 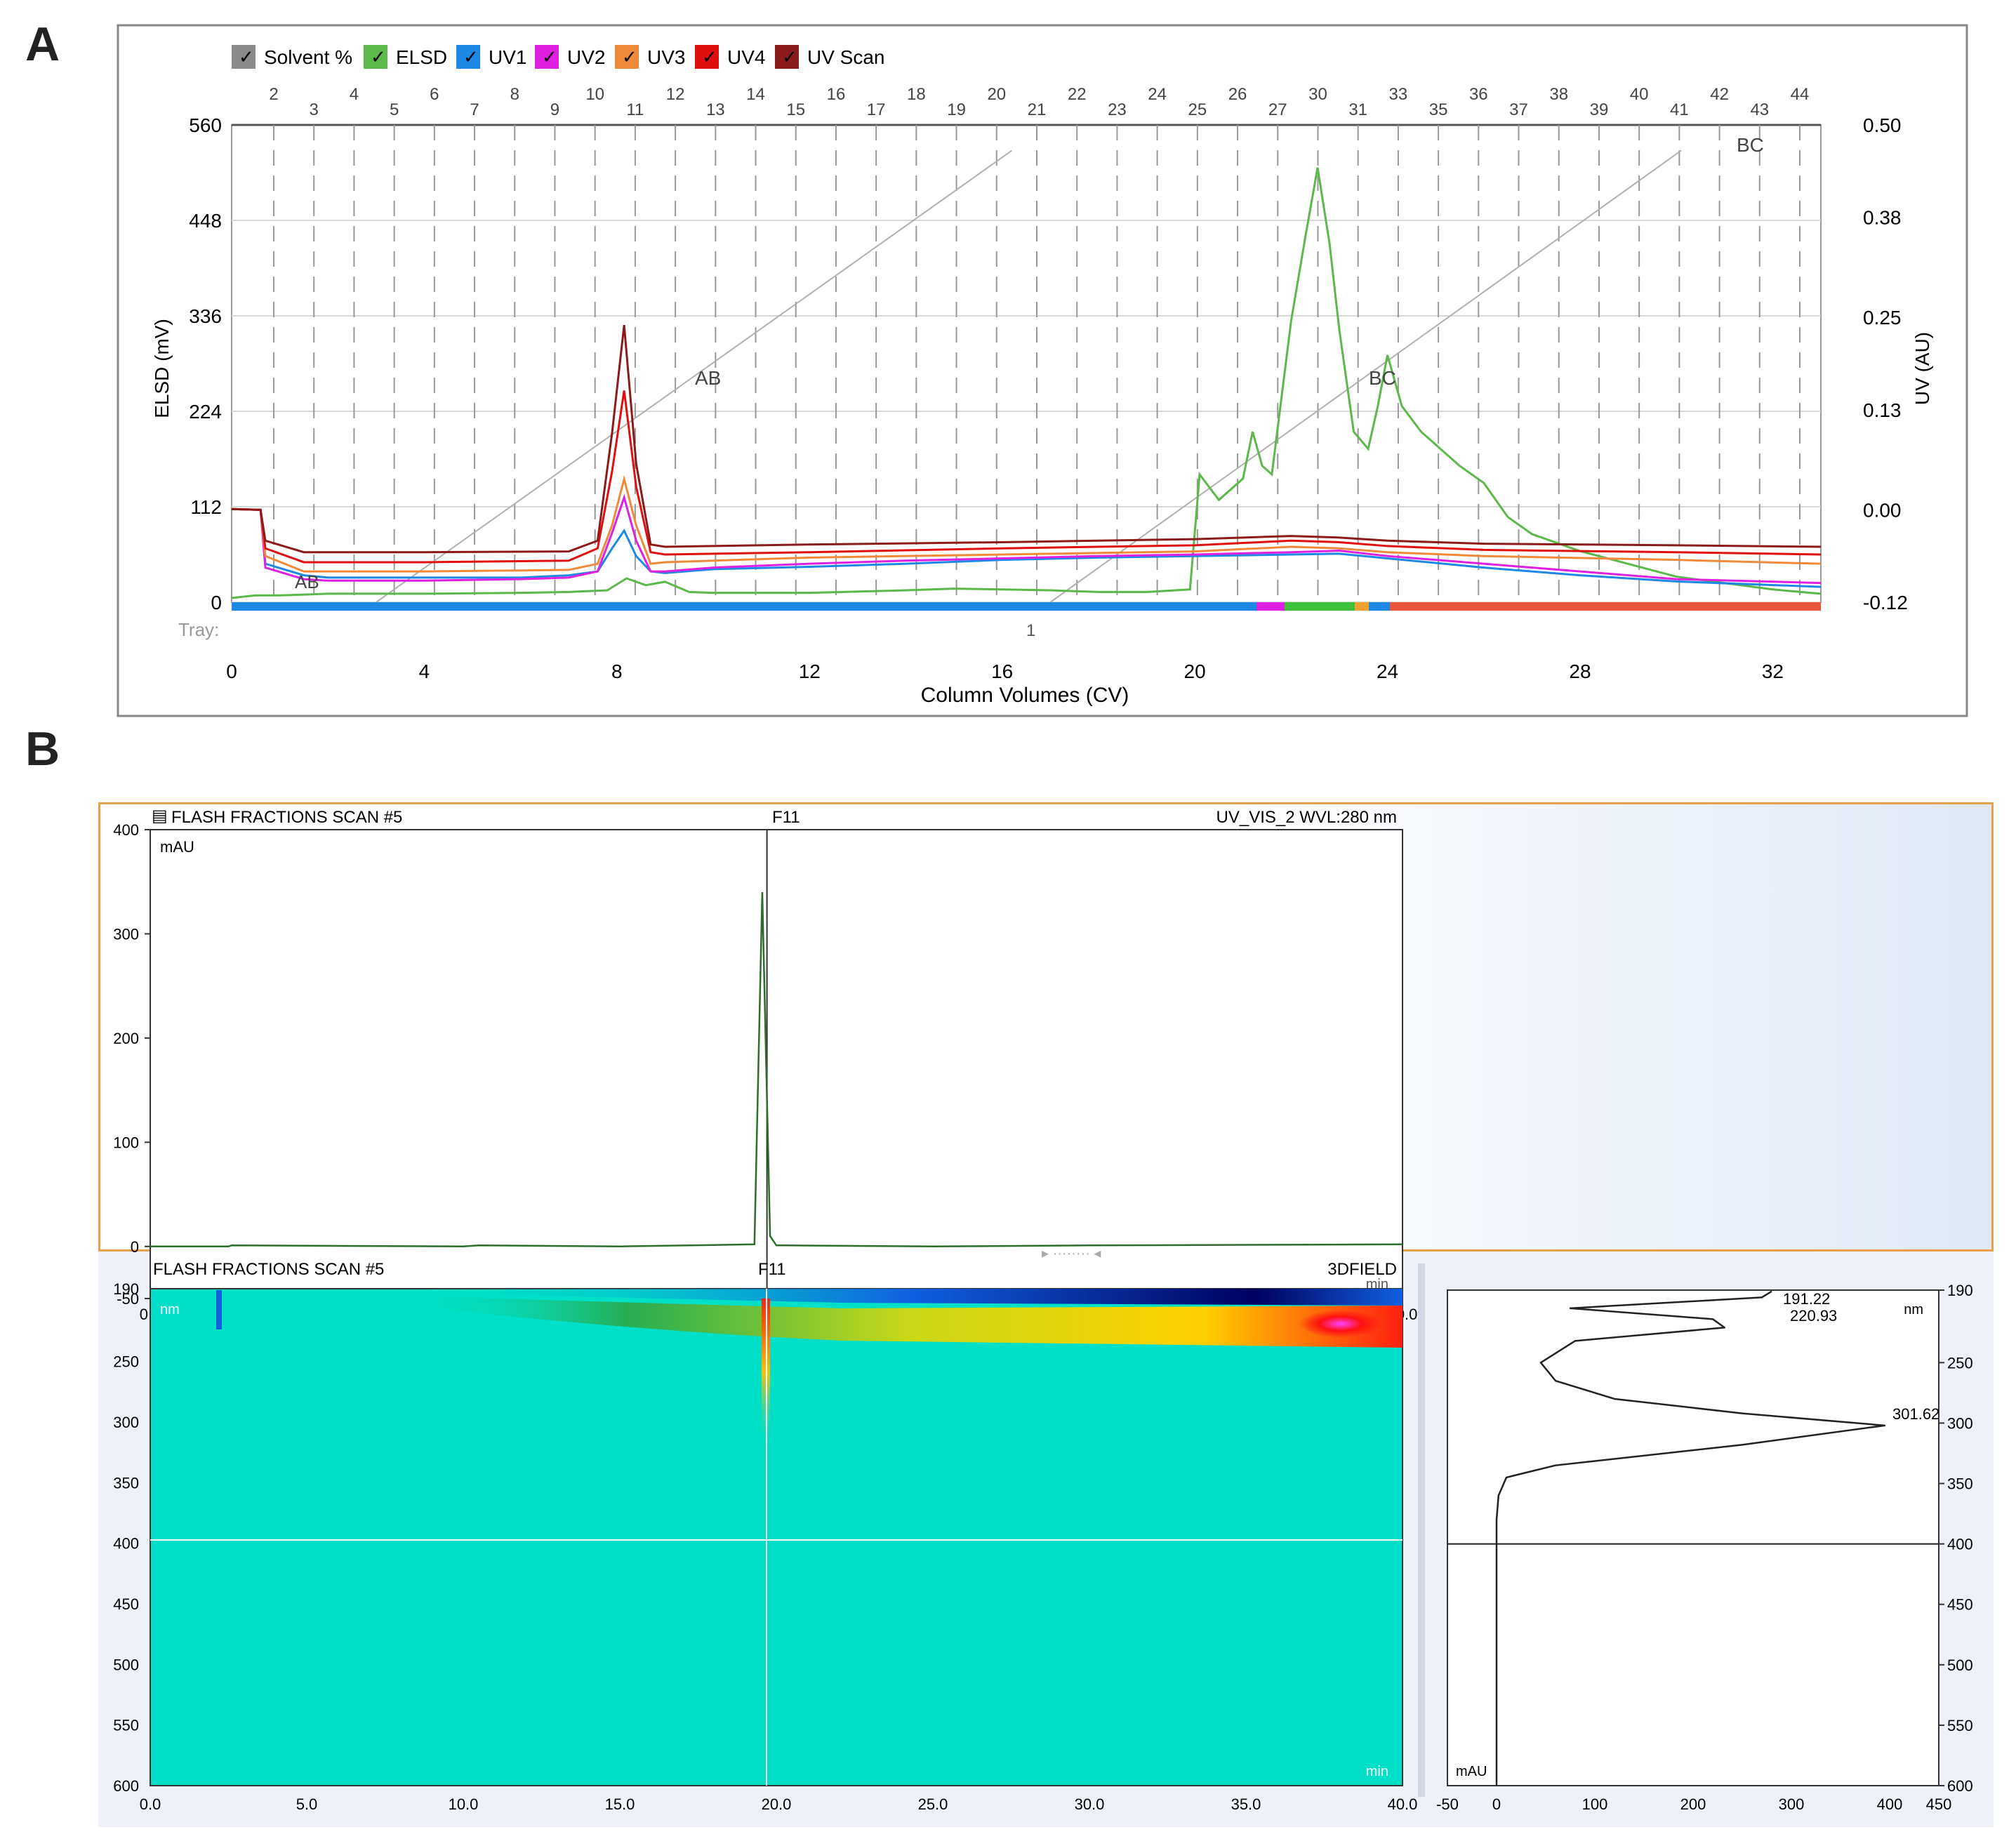 I want to click on fraction-number: 25, so click(x=1197, y=110).